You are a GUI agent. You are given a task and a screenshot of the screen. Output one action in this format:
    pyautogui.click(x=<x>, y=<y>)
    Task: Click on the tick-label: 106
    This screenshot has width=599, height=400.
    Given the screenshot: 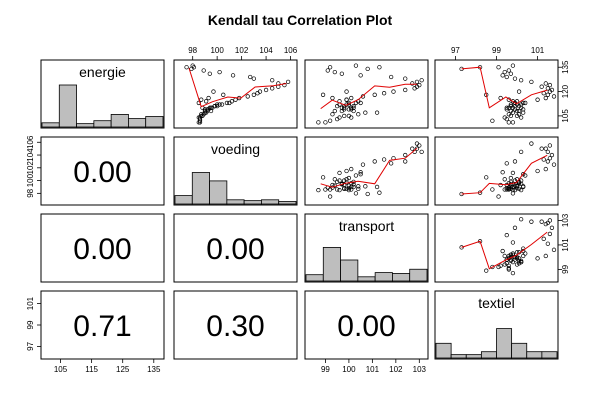 What is the action you would take?
    pyautogui.click(x=30, y=142)
    